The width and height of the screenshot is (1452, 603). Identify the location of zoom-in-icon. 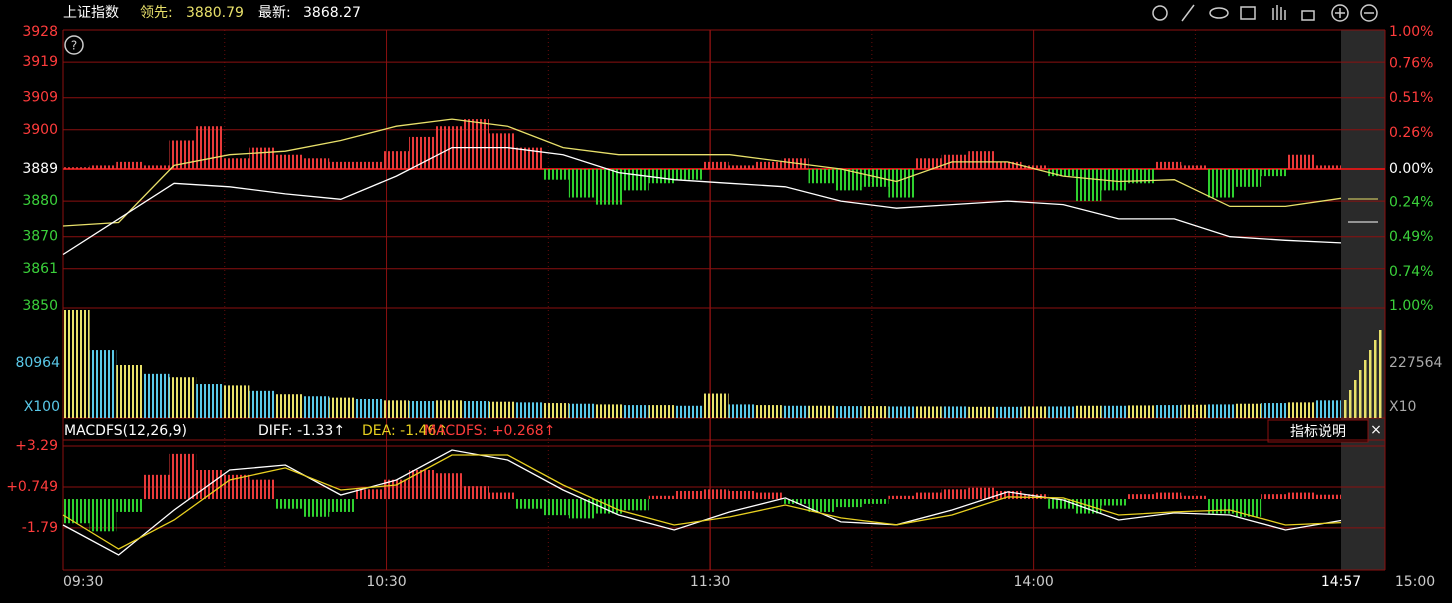
(1340, 13).